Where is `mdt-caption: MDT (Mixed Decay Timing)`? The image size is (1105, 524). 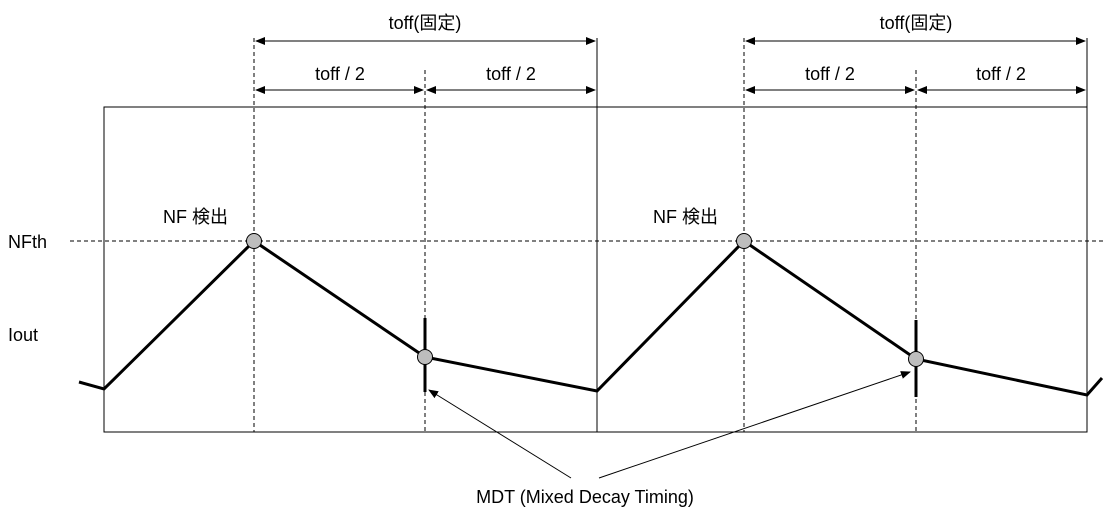
mdt-caption: MDT (Mixed Decay Timing) is located at coordinates (585, 497).